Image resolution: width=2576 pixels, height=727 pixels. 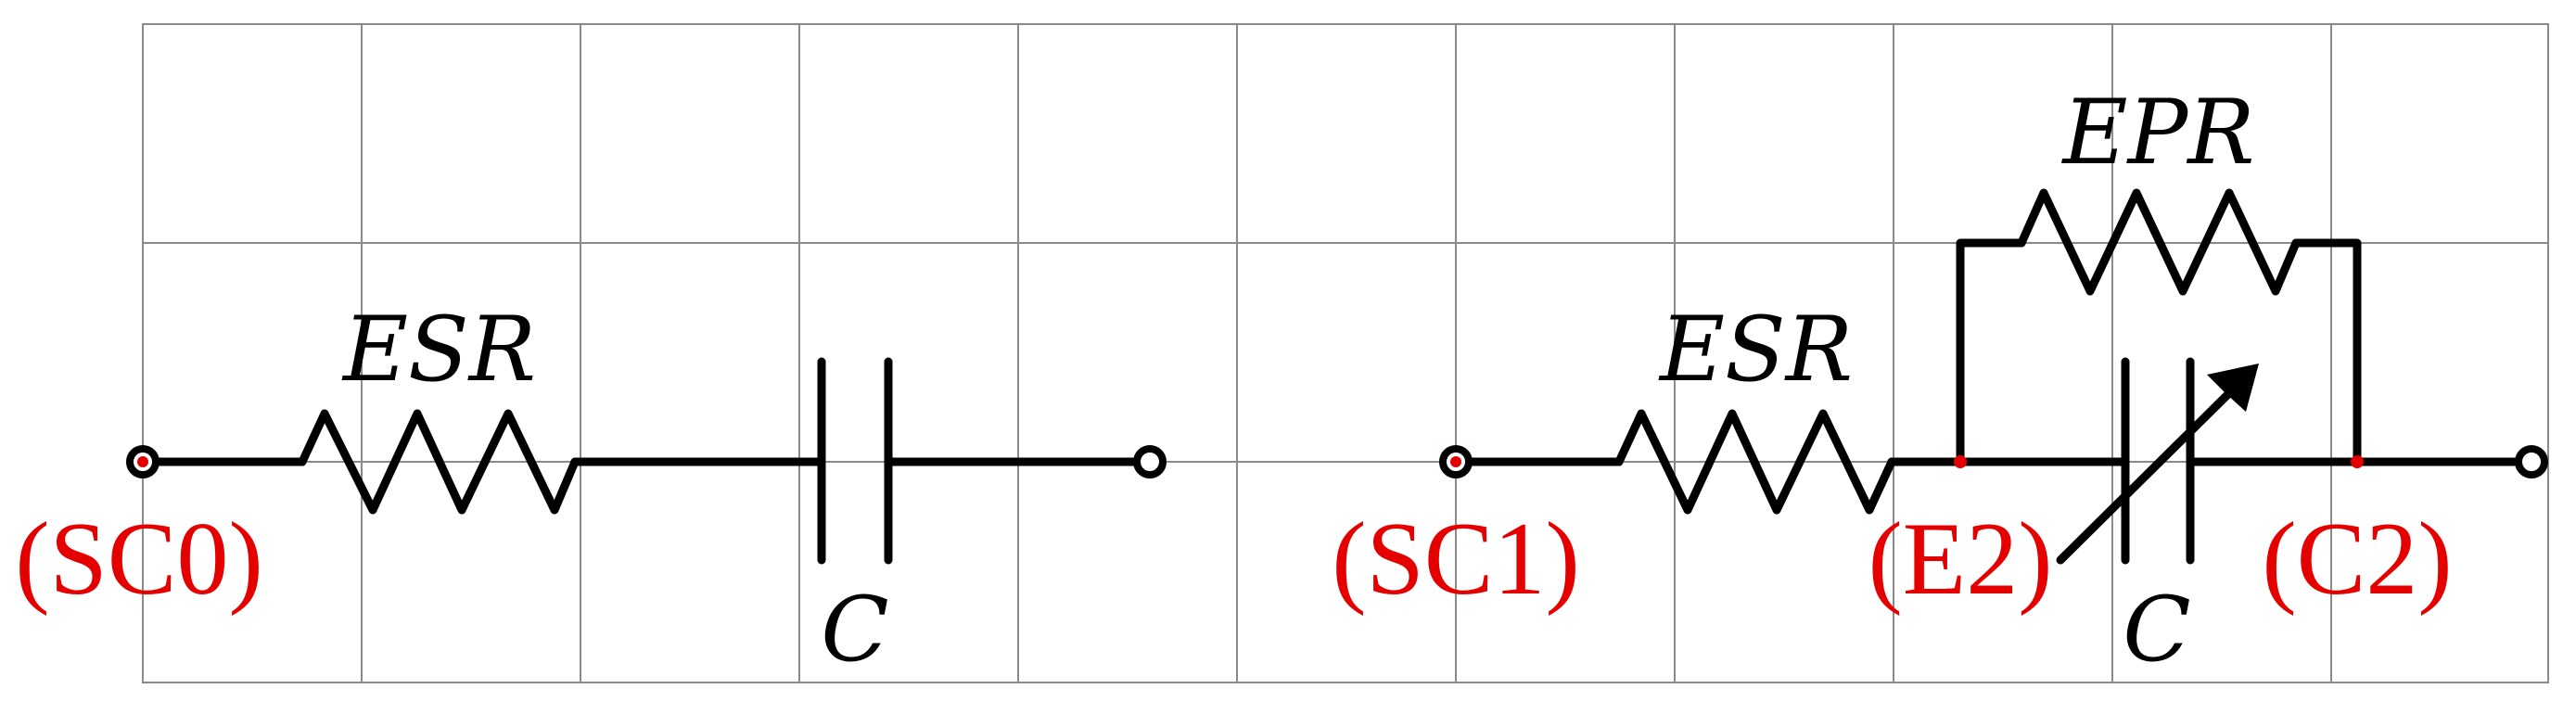 I want to click on node-c2-dot, so click(x=2357, y=461).